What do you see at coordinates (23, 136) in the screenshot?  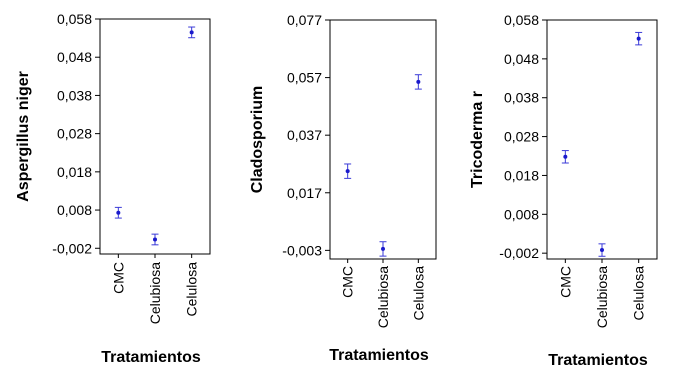 I see `y-axis-title: Aspergillus niger` at bounding box center [23, 136].